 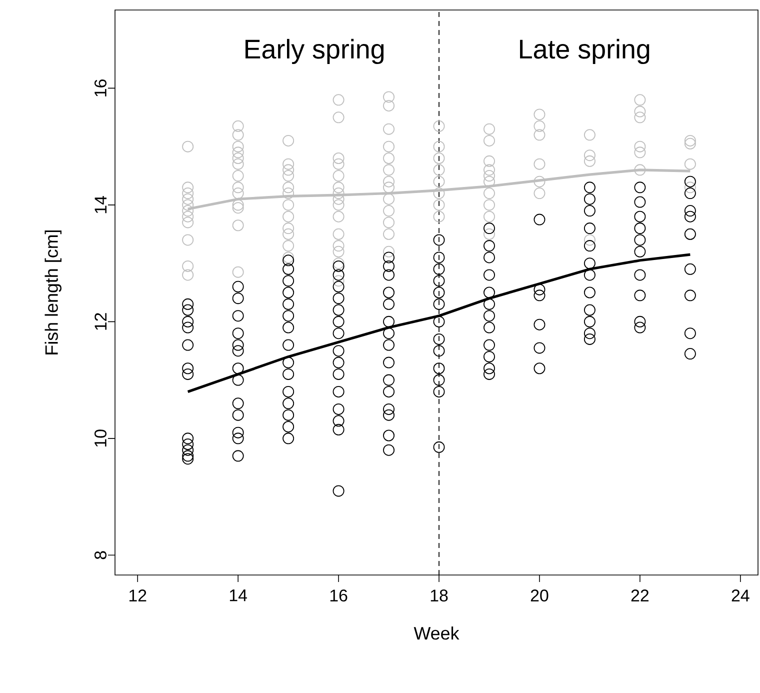 I want to click on x-tick-label: 14, so click(x=238, y=596).